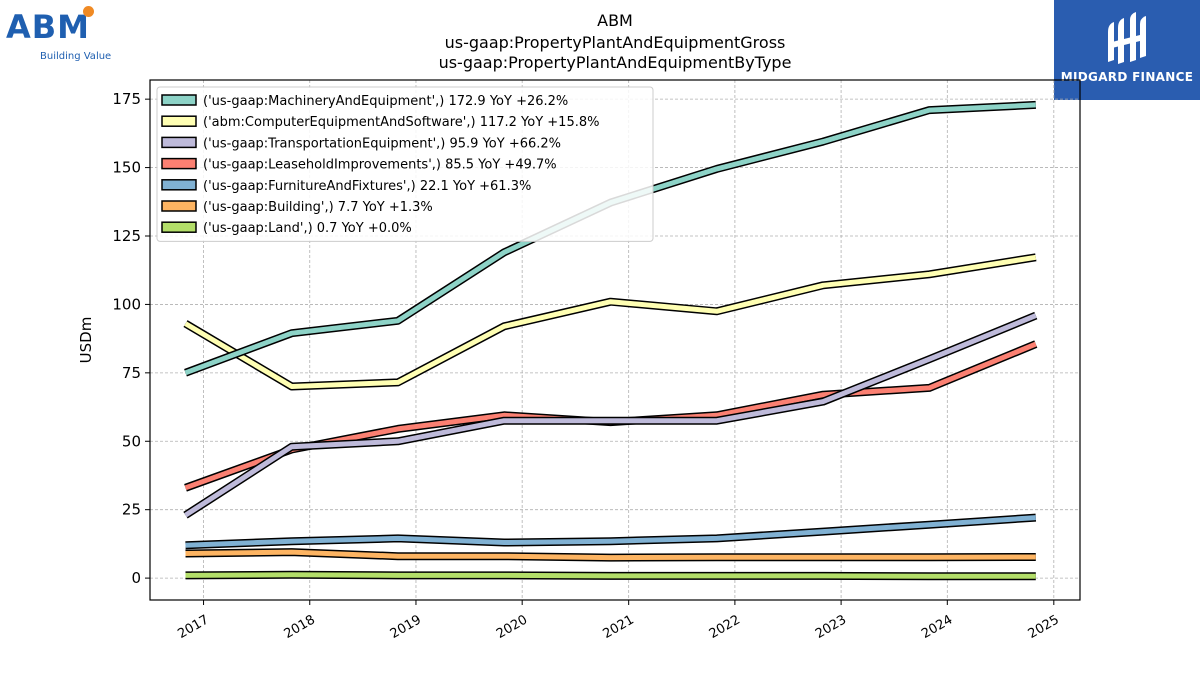 This screenshot has height=675, width=1200. I want to click on y-tick-label: 25, so click(131, 510).